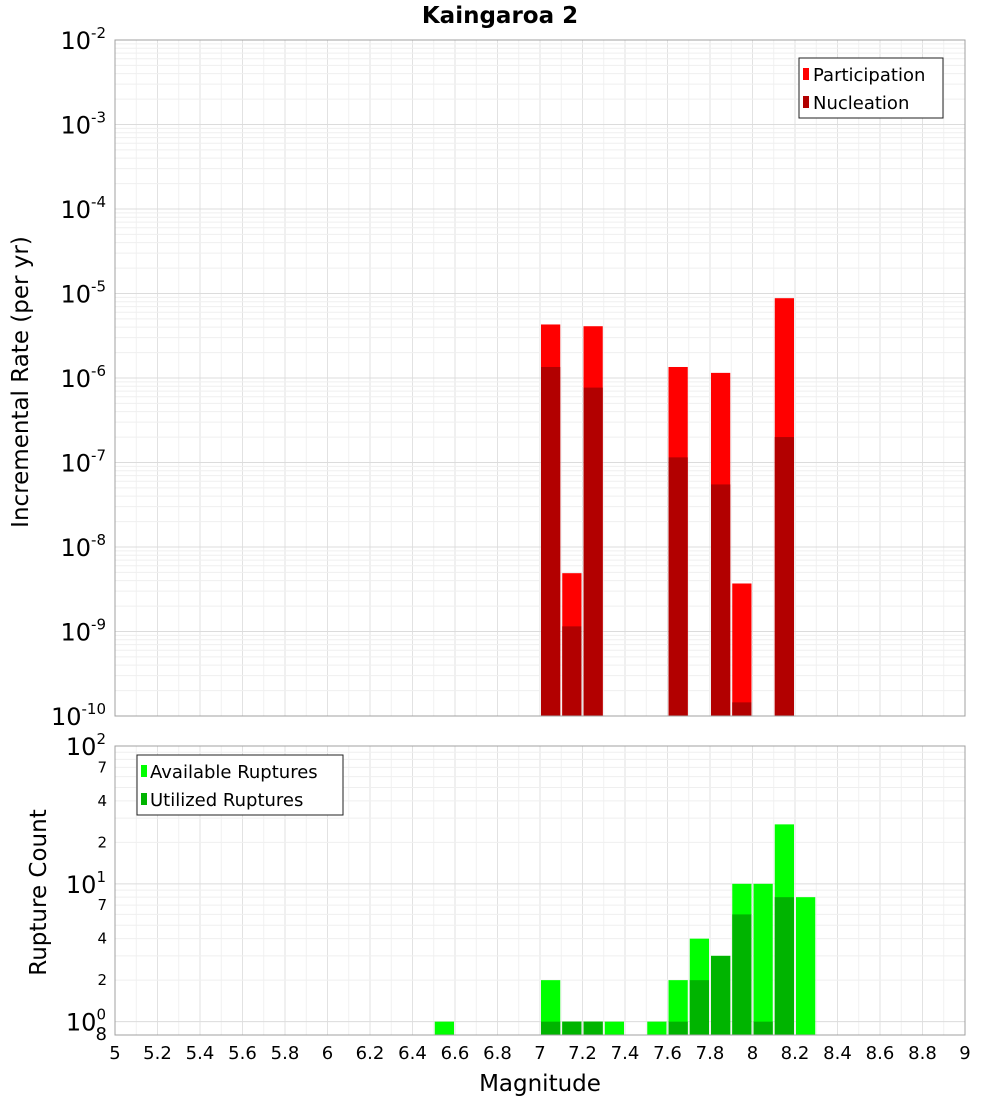  What do you see at coordinates (39, 892) in the screenshot?
I see `y-axis-label: Rupture Count` at bounding box center [39, 892].